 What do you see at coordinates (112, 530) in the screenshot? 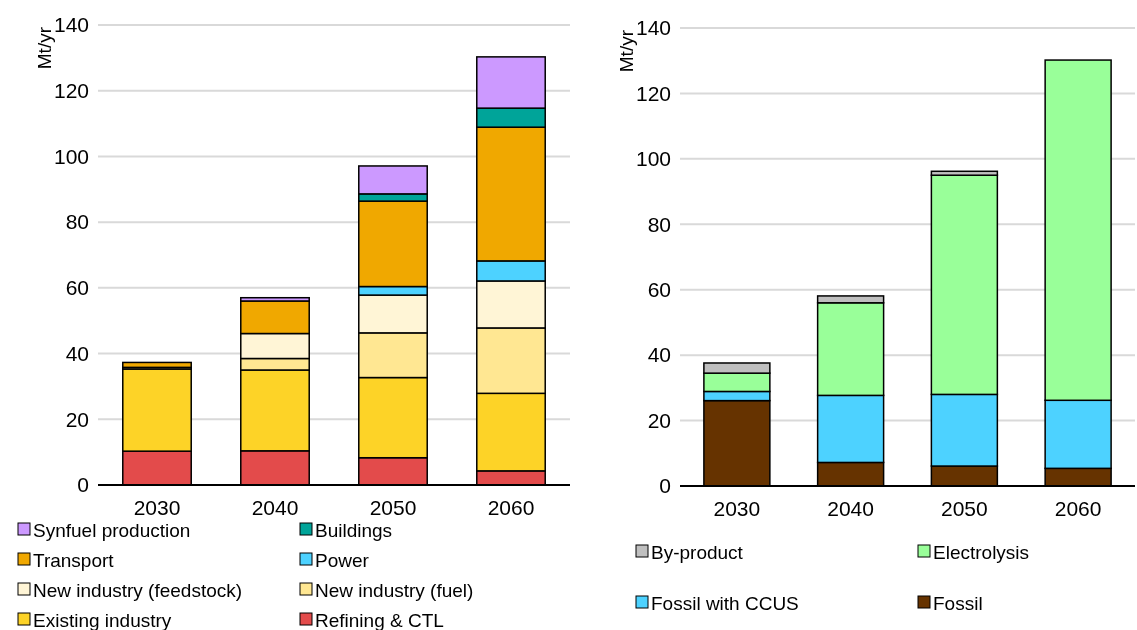
I see `legend-label: Synfuel production` at bounding box center [112, 530].